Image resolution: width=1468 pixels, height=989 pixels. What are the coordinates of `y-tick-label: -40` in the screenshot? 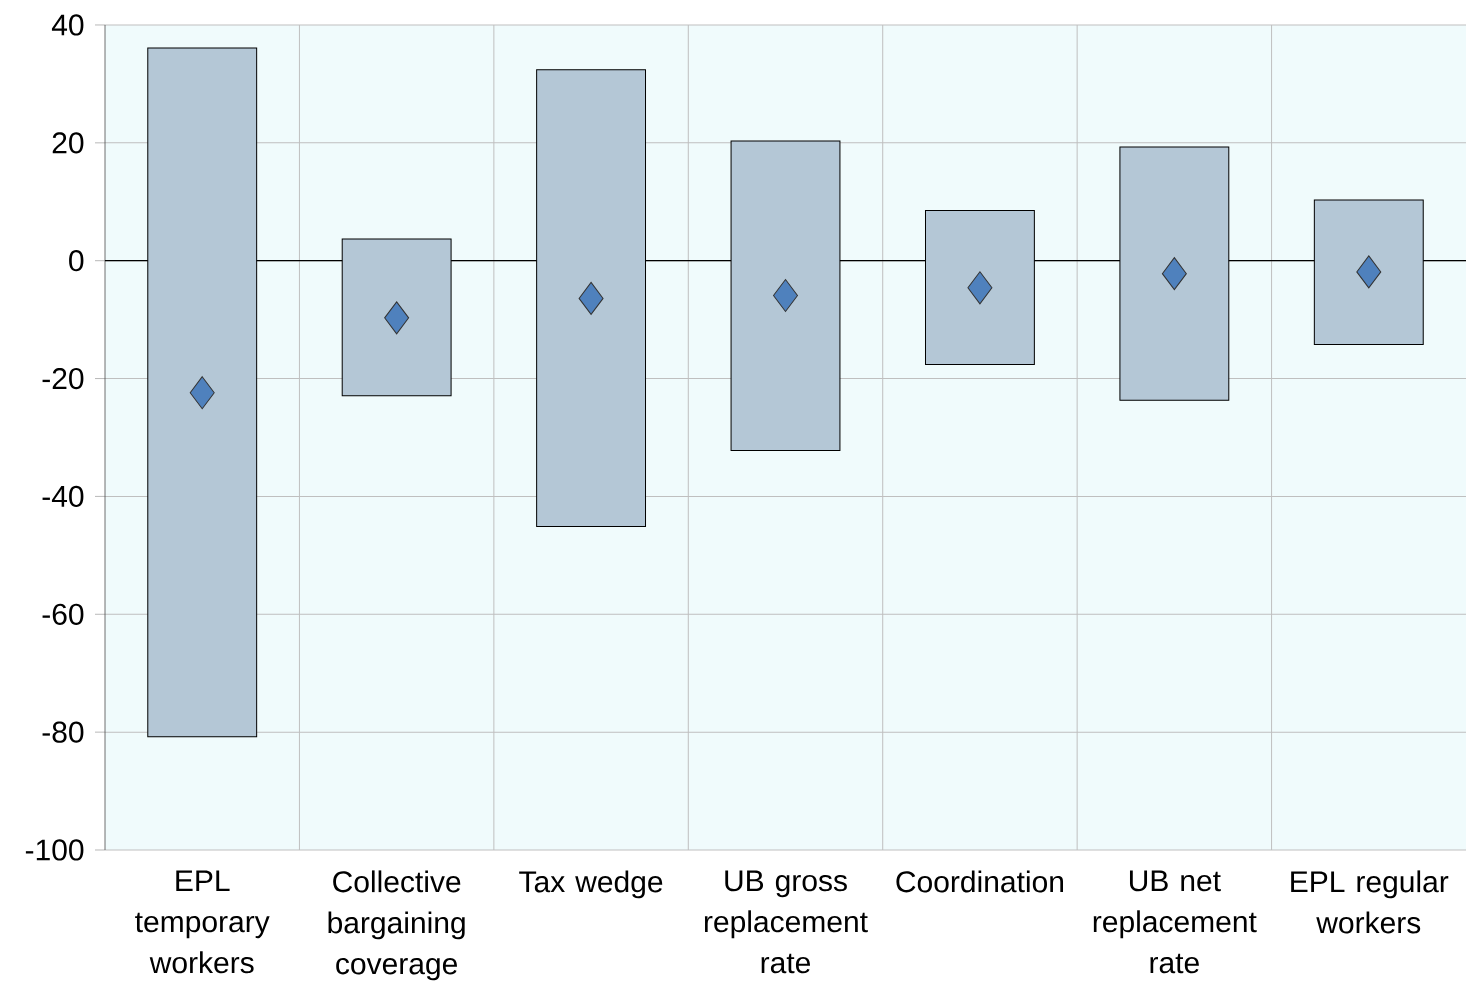 It's located at (63, 496).